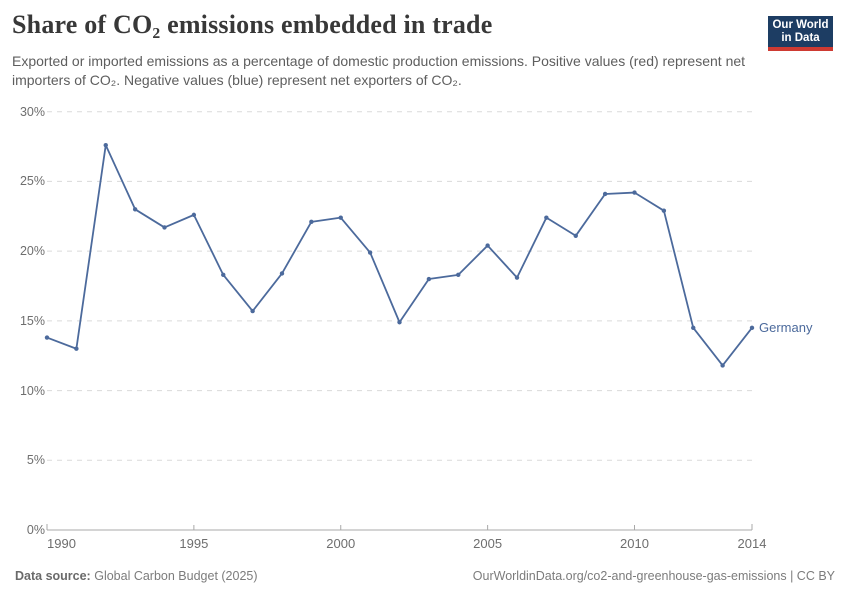 Image resolution: width=850 pixels, height=600 pixels. Describe the element at coordinates (786, 327) in the screenshot. I see `series-label-germany: Germany` at that location.